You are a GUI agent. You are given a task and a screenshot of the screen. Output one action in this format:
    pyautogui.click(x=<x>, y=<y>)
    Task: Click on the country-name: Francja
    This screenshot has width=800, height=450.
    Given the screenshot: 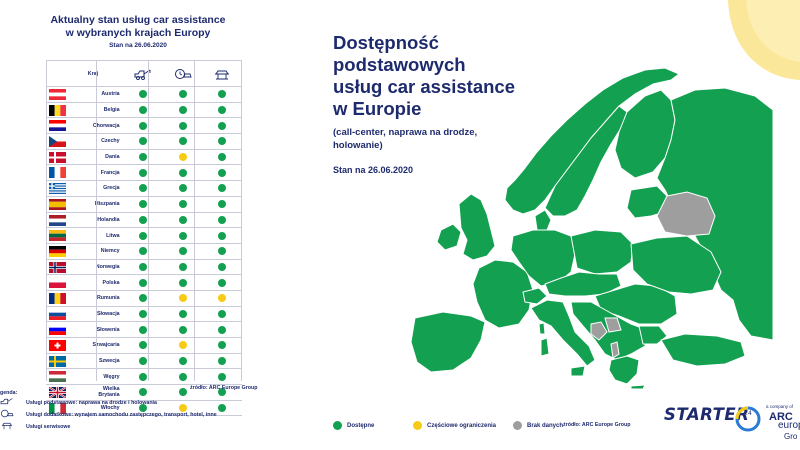 What is the action you would take?
    pyautogui.click(x=93, y=173)
    